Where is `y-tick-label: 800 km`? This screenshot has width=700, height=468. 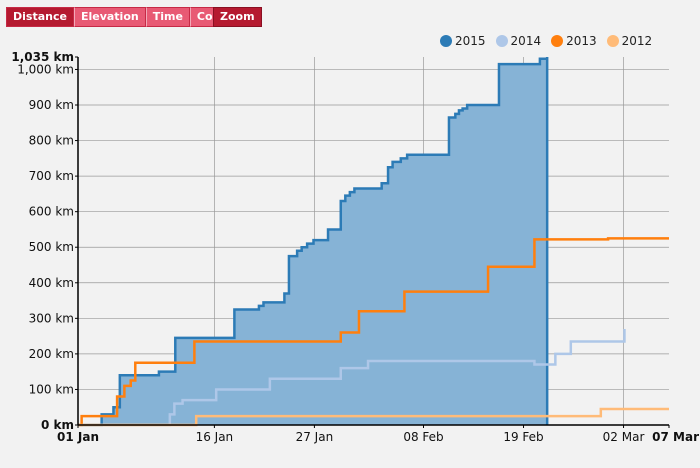
y-tick-label: 800 km is located at coordinates (51, 141).